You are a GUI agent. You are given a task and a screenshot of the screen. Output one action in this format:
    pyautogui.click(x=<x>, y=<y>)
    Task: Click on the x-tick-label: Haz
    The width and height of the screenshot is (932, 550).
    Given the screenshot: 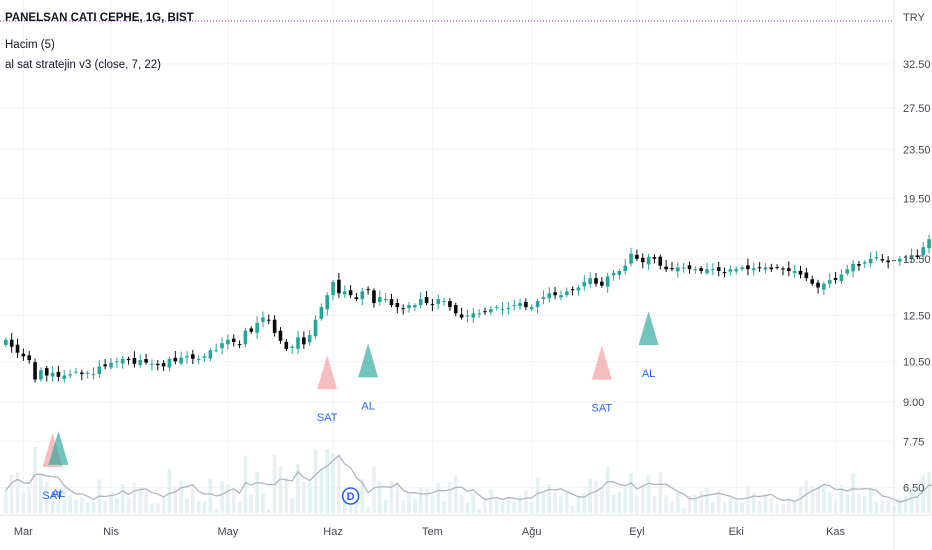 What is the action you would take?
    pyautogui.click(x=333, y=532)
    